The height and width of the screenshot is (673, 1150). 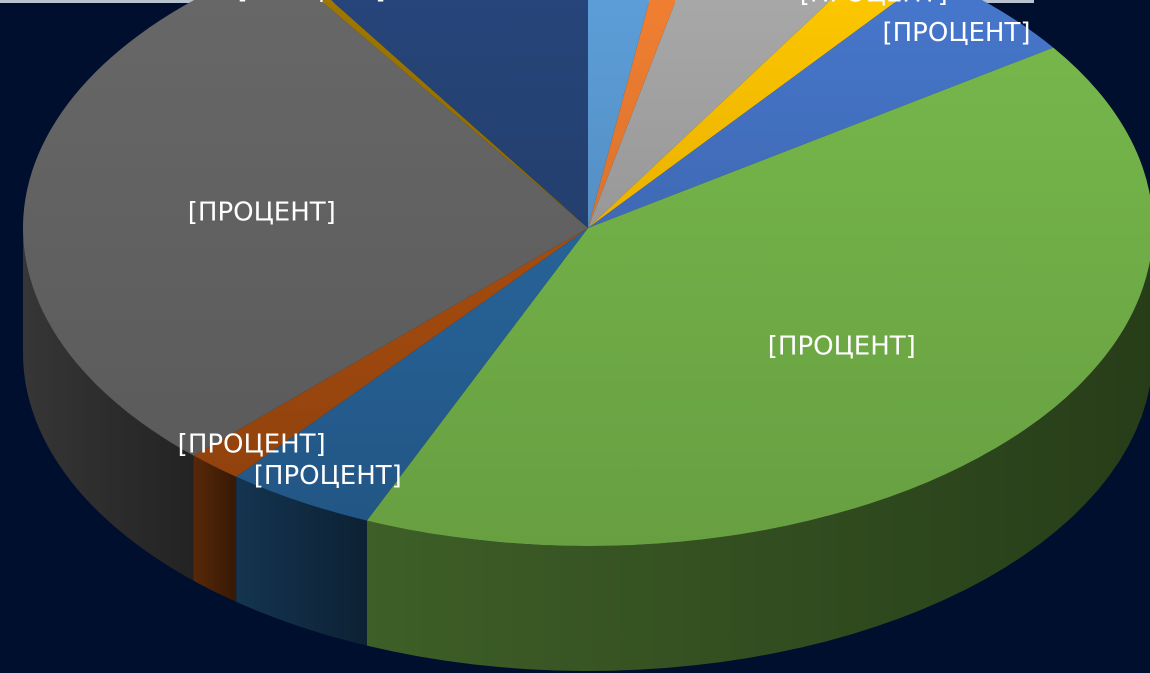 What do you see at coordinates (252, 445) in the screenshot?
I see `pie-data-label-7: [ПРОЦЕНТ]` at bounding box center [252, 445].